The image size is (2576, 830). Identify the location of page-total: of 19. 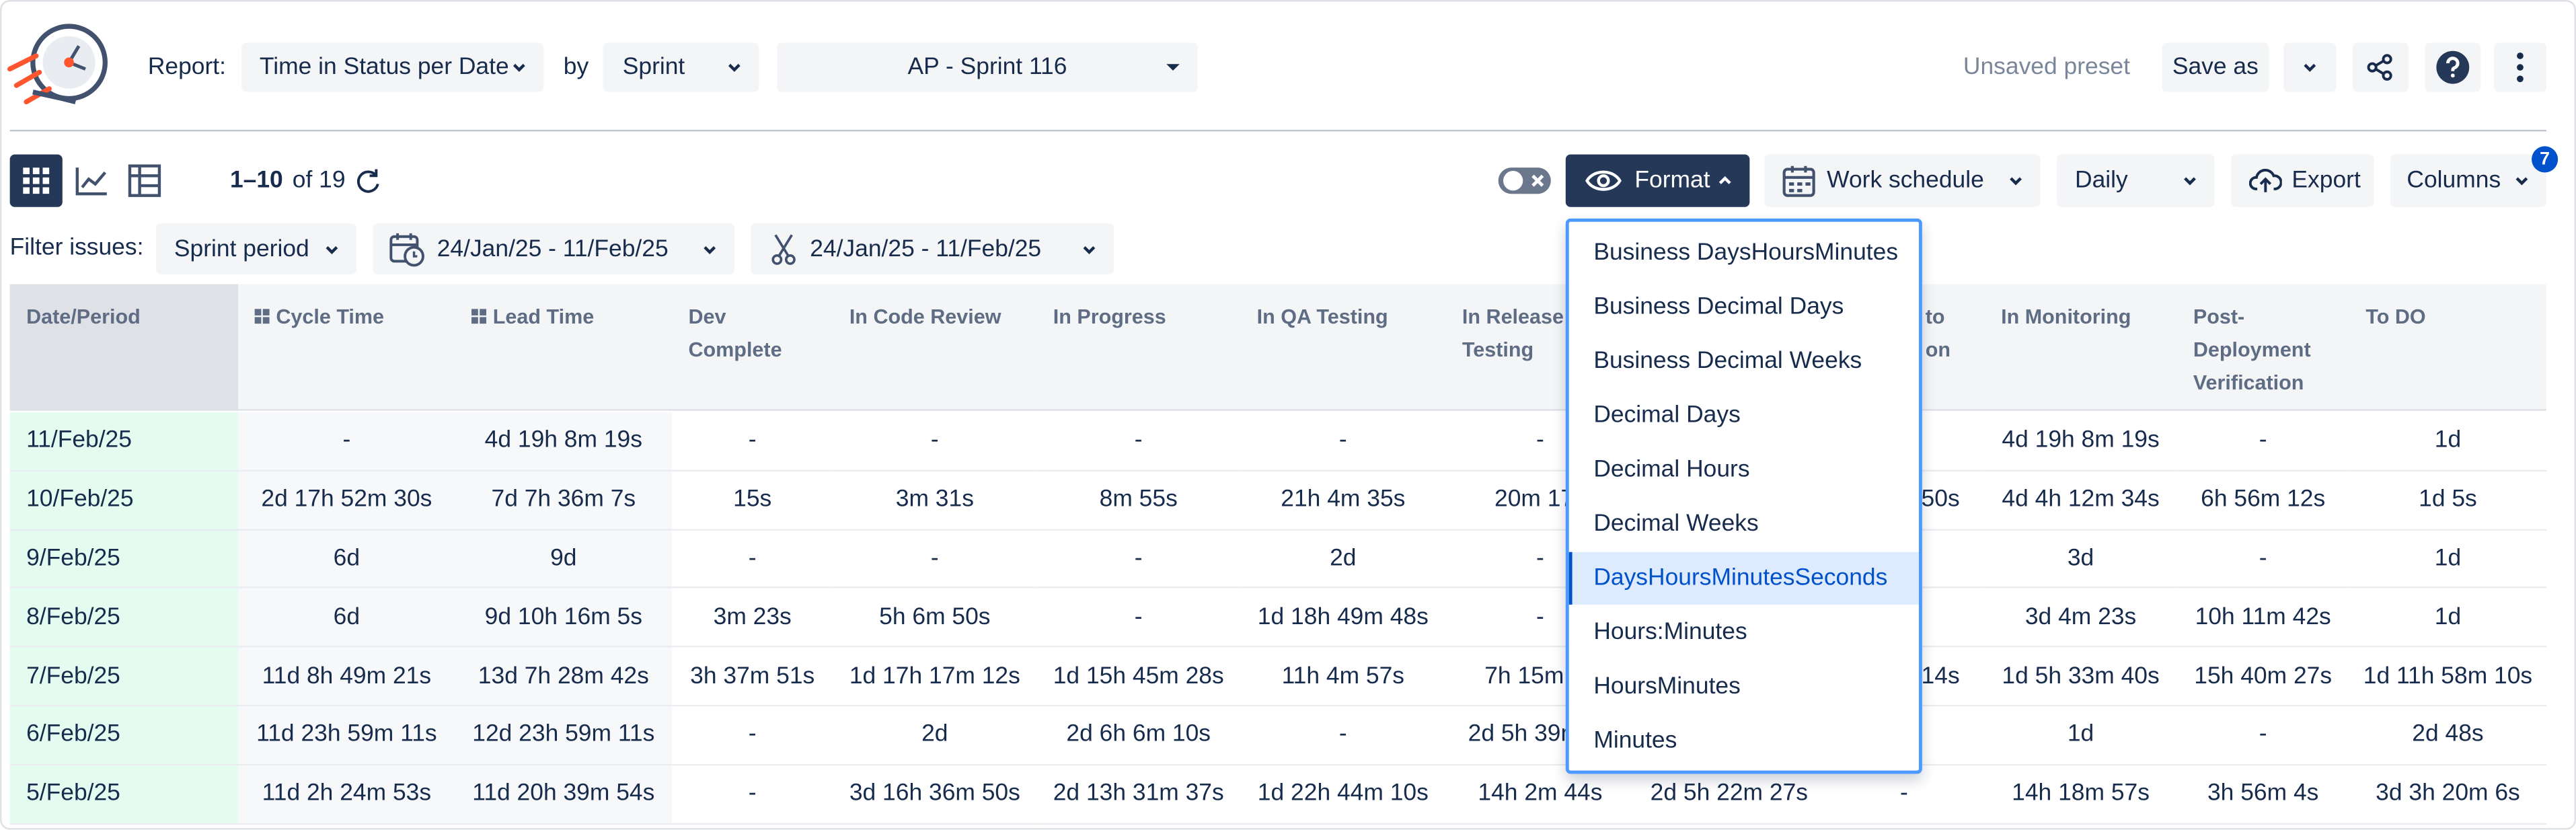
(319, 180).